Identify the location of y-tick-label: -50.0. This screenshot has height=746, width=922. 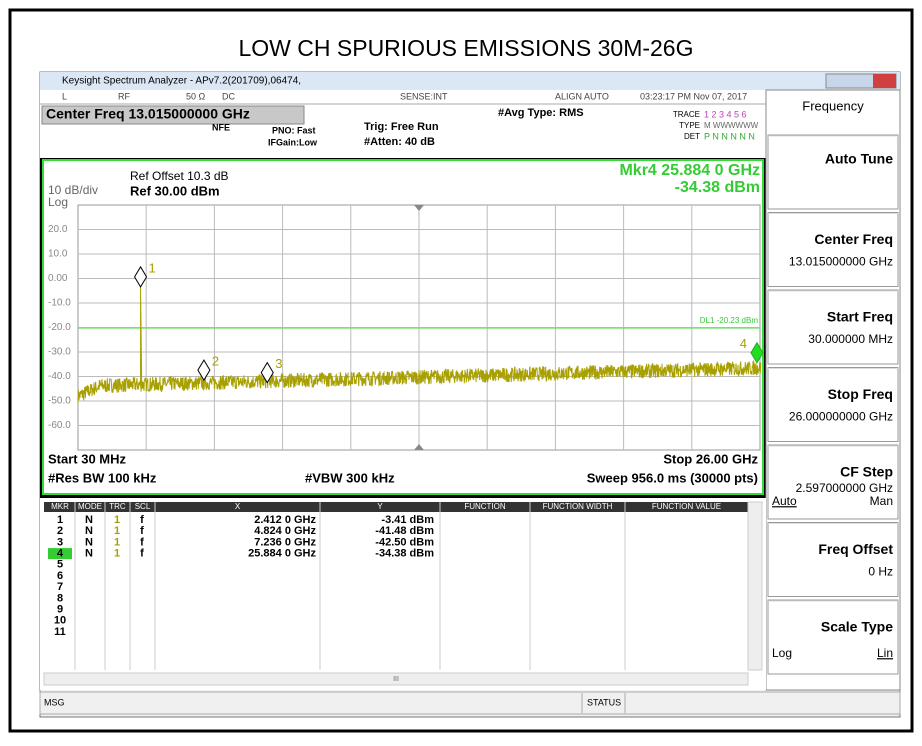
(59, 401).